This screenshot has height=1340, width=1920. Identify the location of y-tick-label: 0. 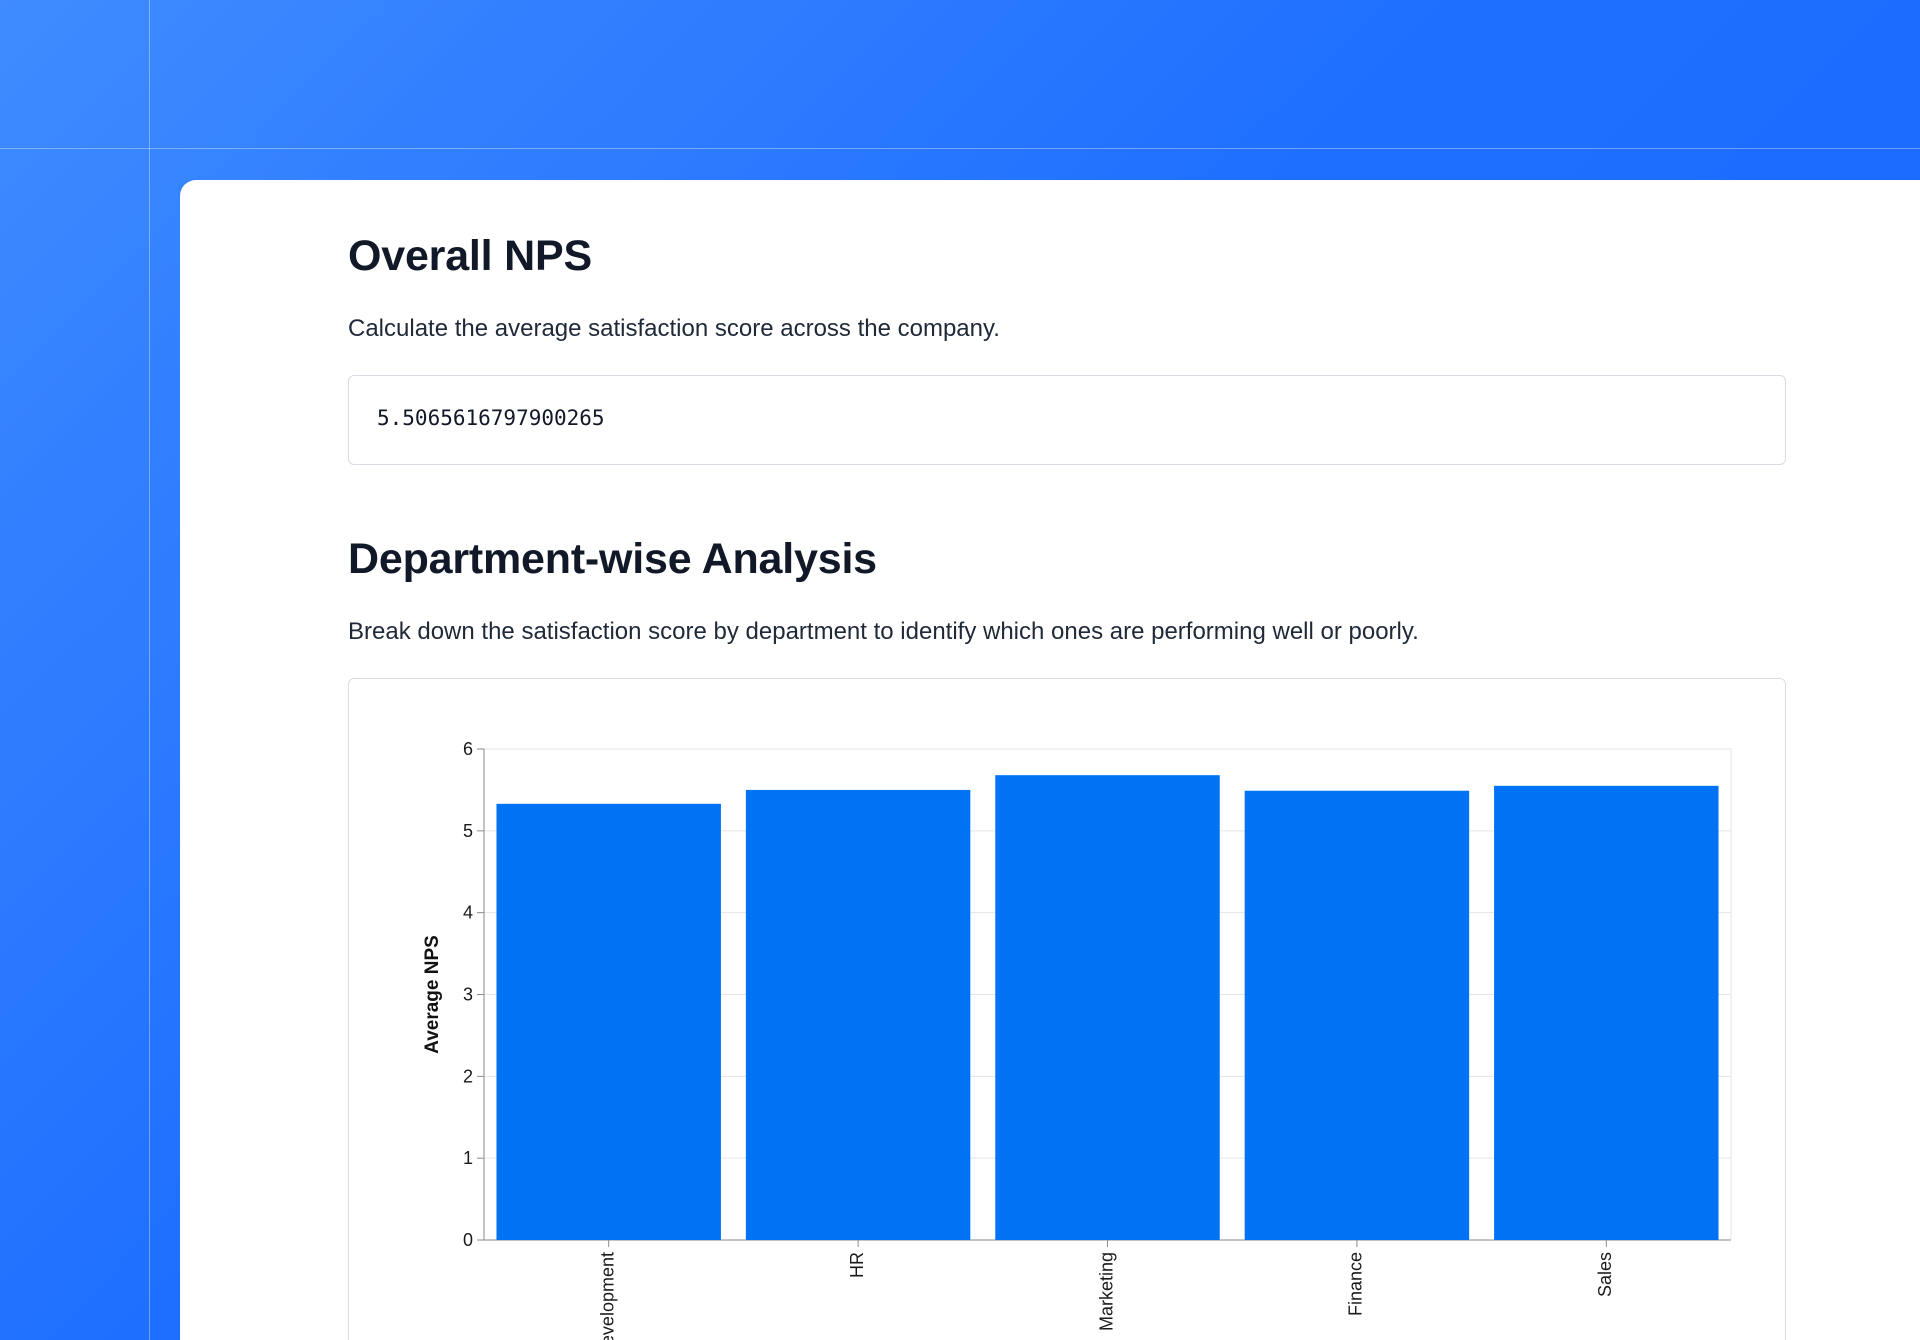
(468, 1240).